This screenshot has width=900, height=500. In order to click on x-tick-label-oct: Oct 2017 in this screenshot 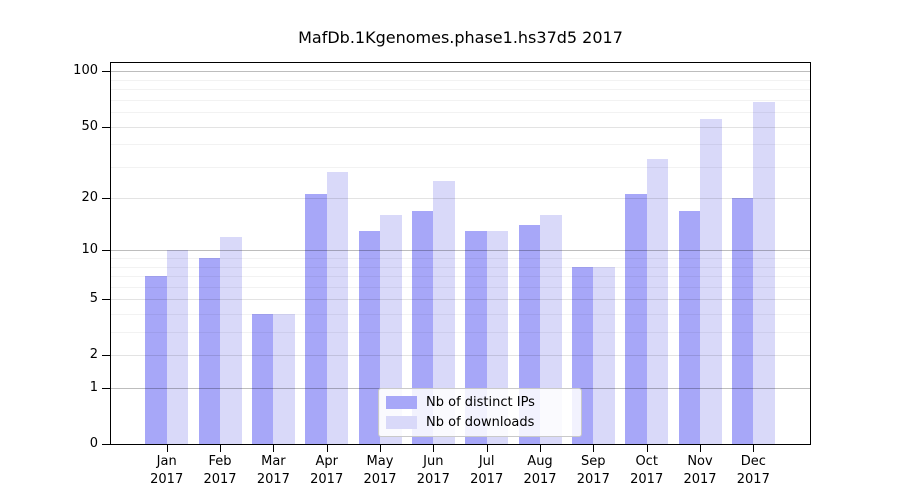, I will do `click(647, 471)`.